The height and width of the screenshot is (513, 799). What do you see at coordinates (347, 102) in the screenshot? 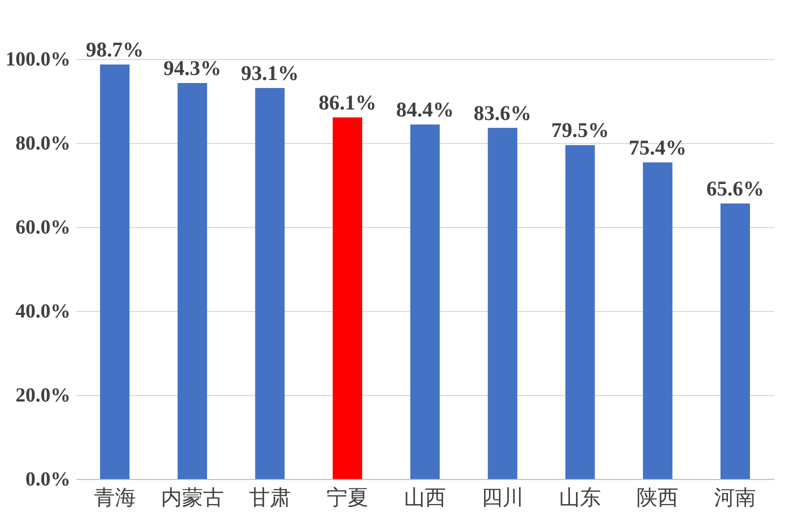
I see `data-label: 86.1%` at bounding box center [347, 102].